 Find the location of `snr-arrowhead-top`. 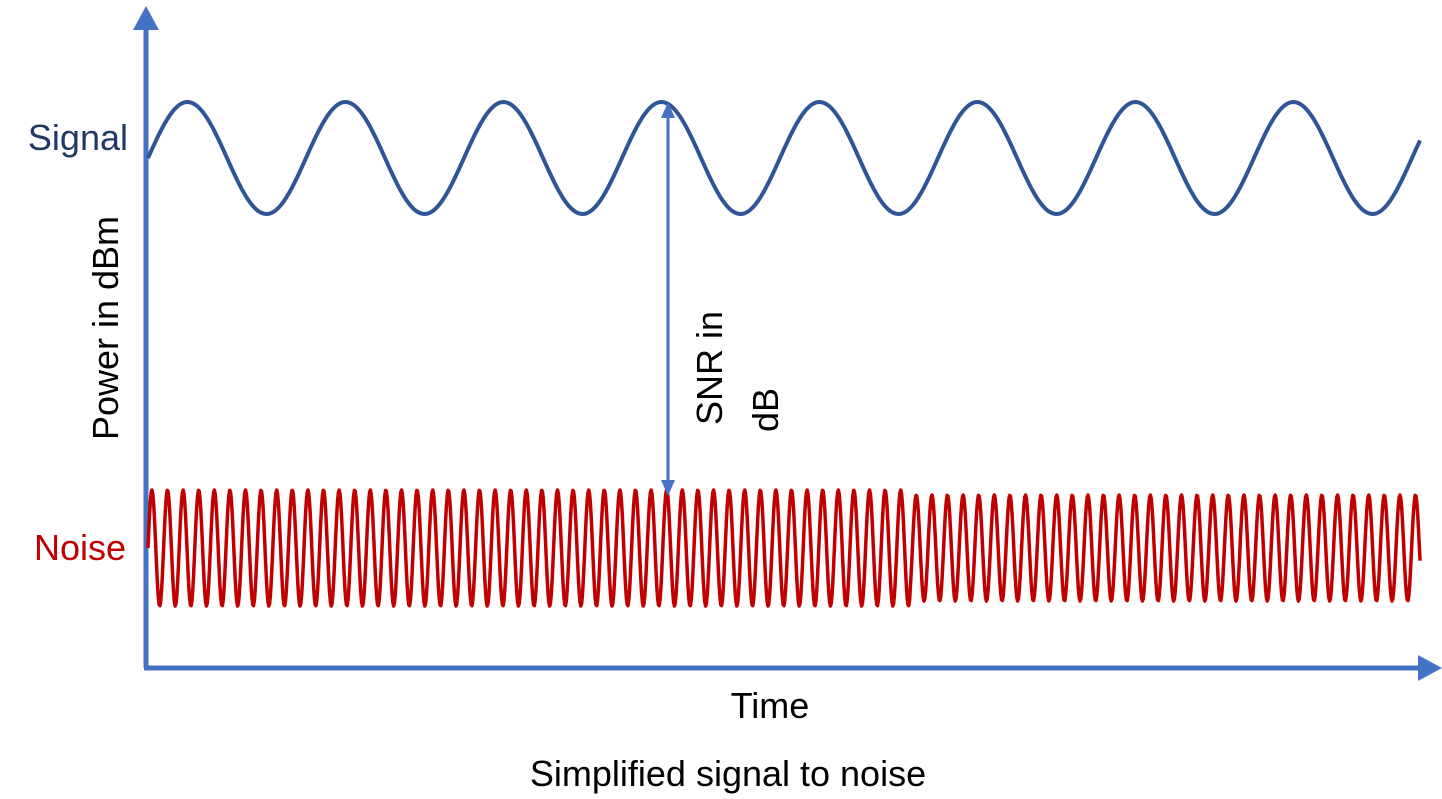

snr-arrowhead-top is located at coordinates (668, 110).